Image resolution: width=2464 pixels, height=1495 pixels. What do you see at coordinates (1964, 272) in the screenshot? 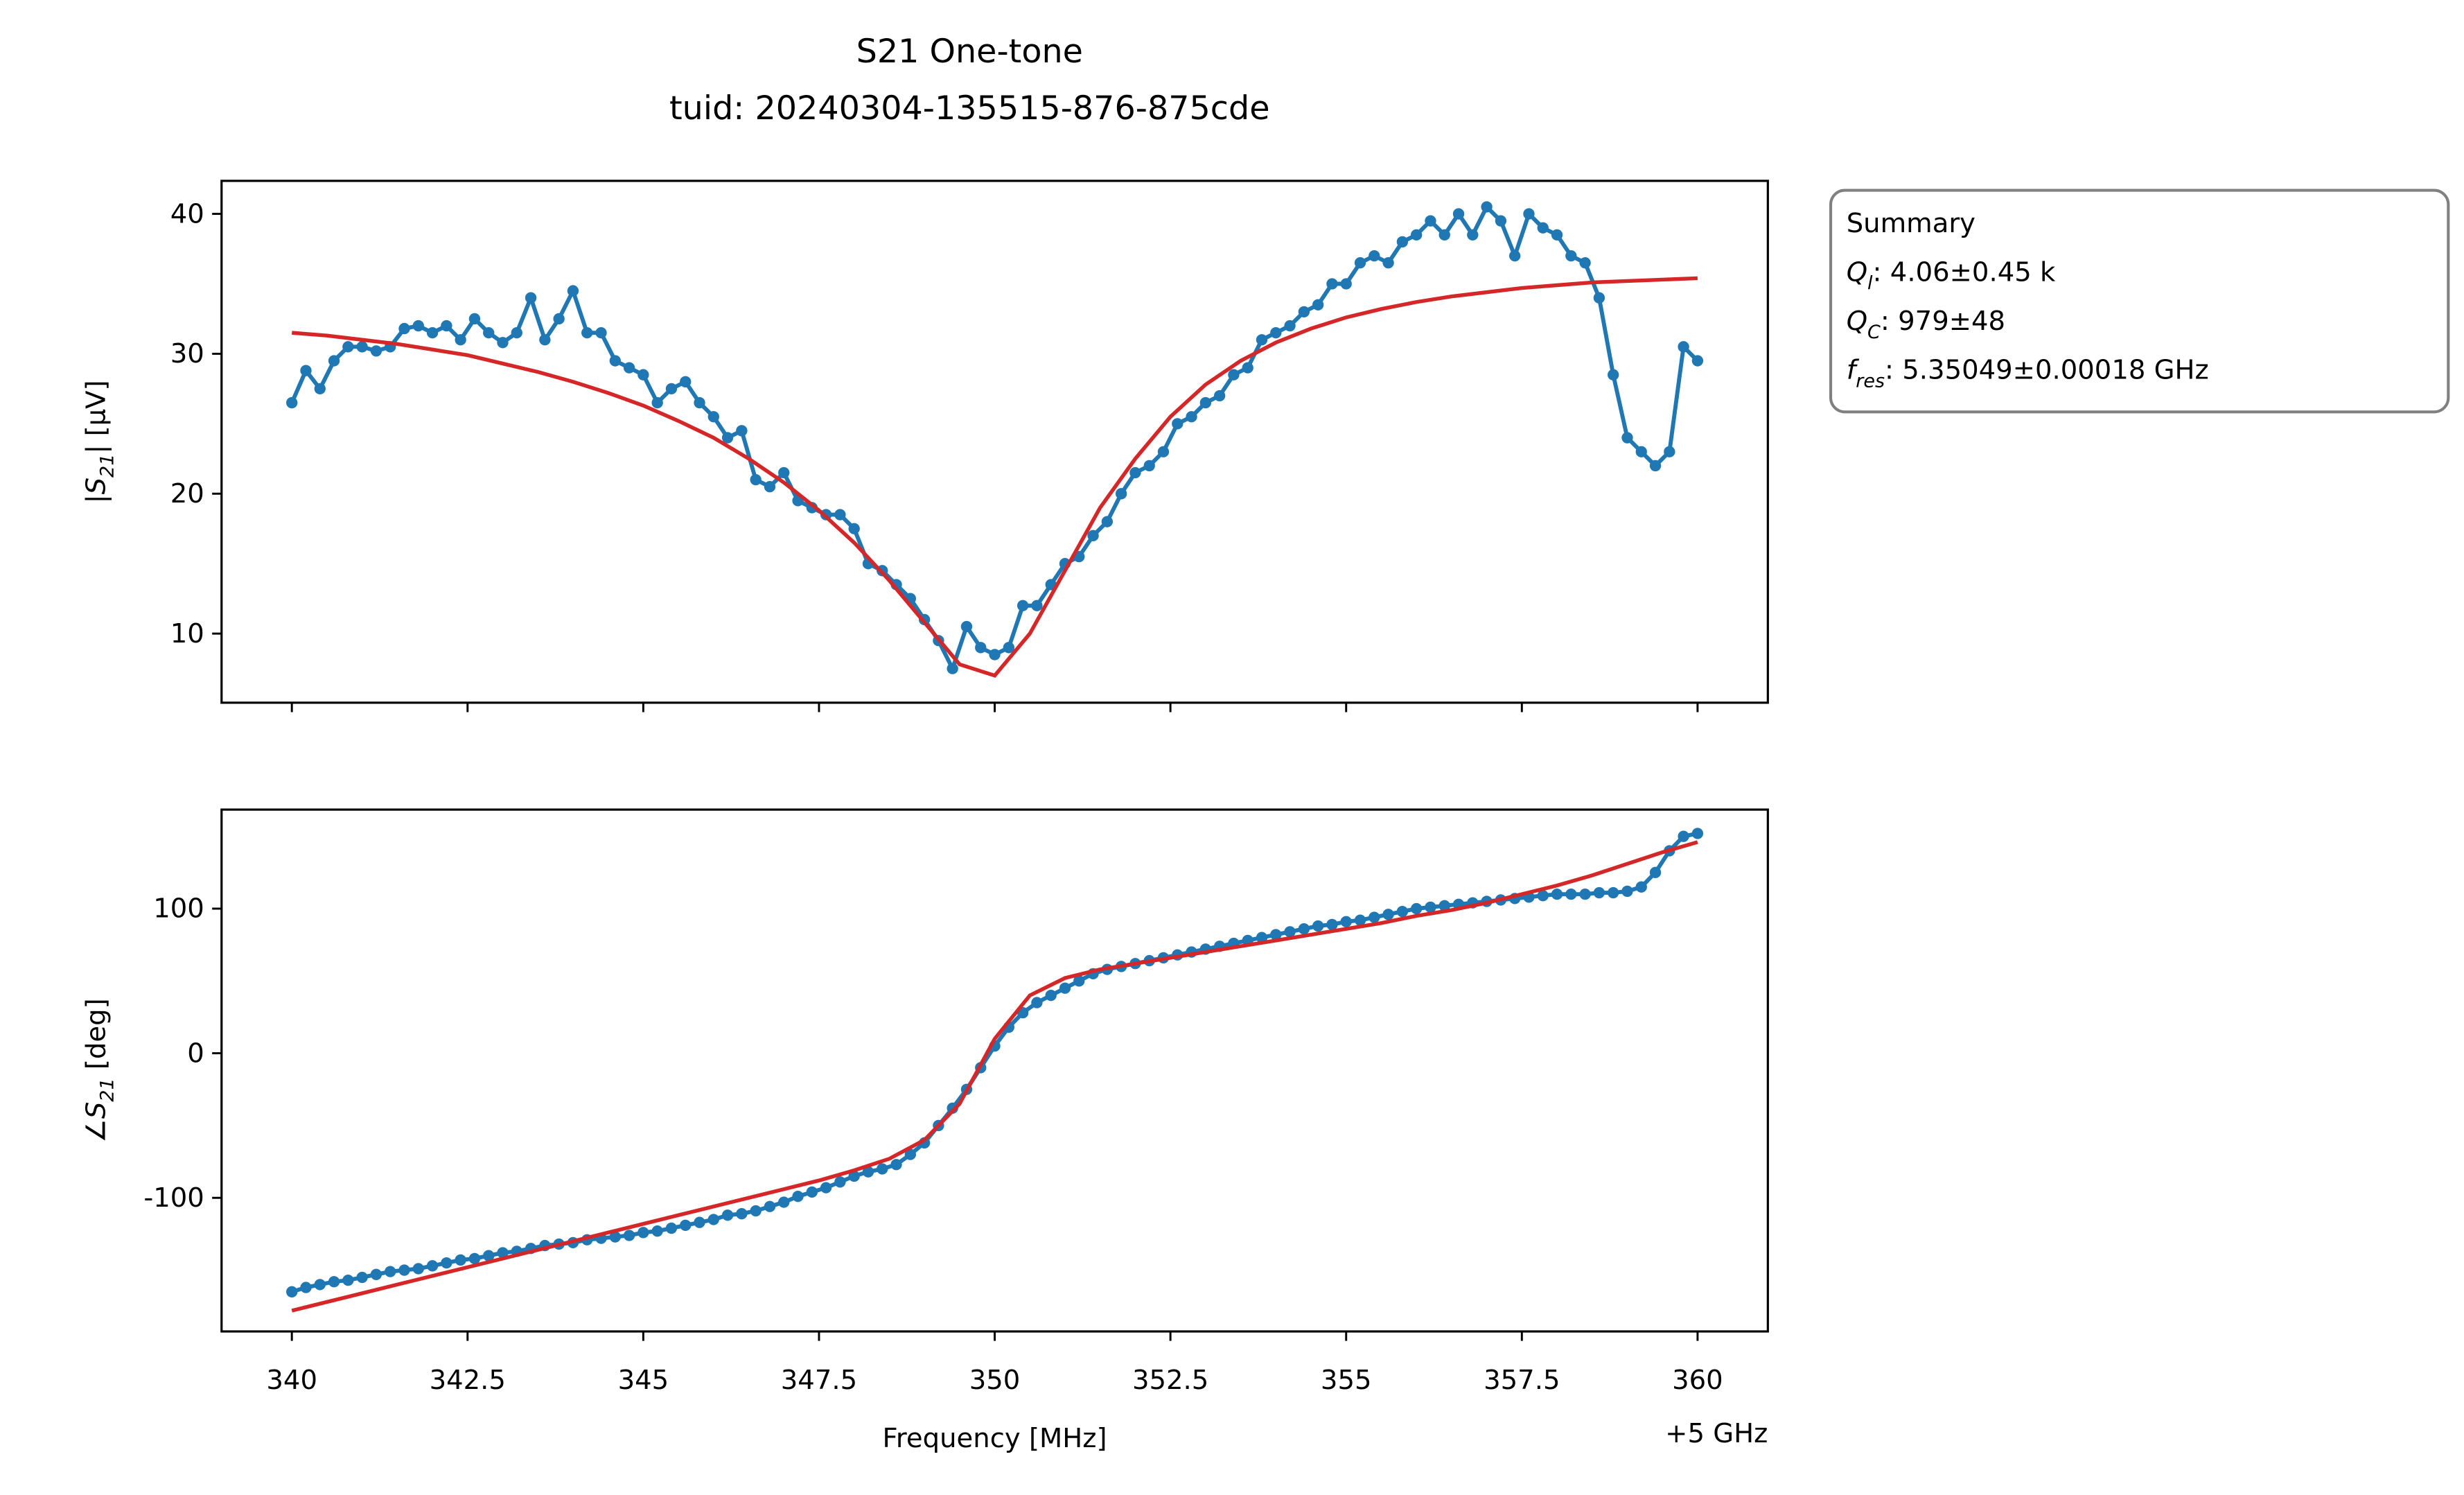
I see `label-part: : 4.06±0.45 k` at bounding box center [1964, 272].